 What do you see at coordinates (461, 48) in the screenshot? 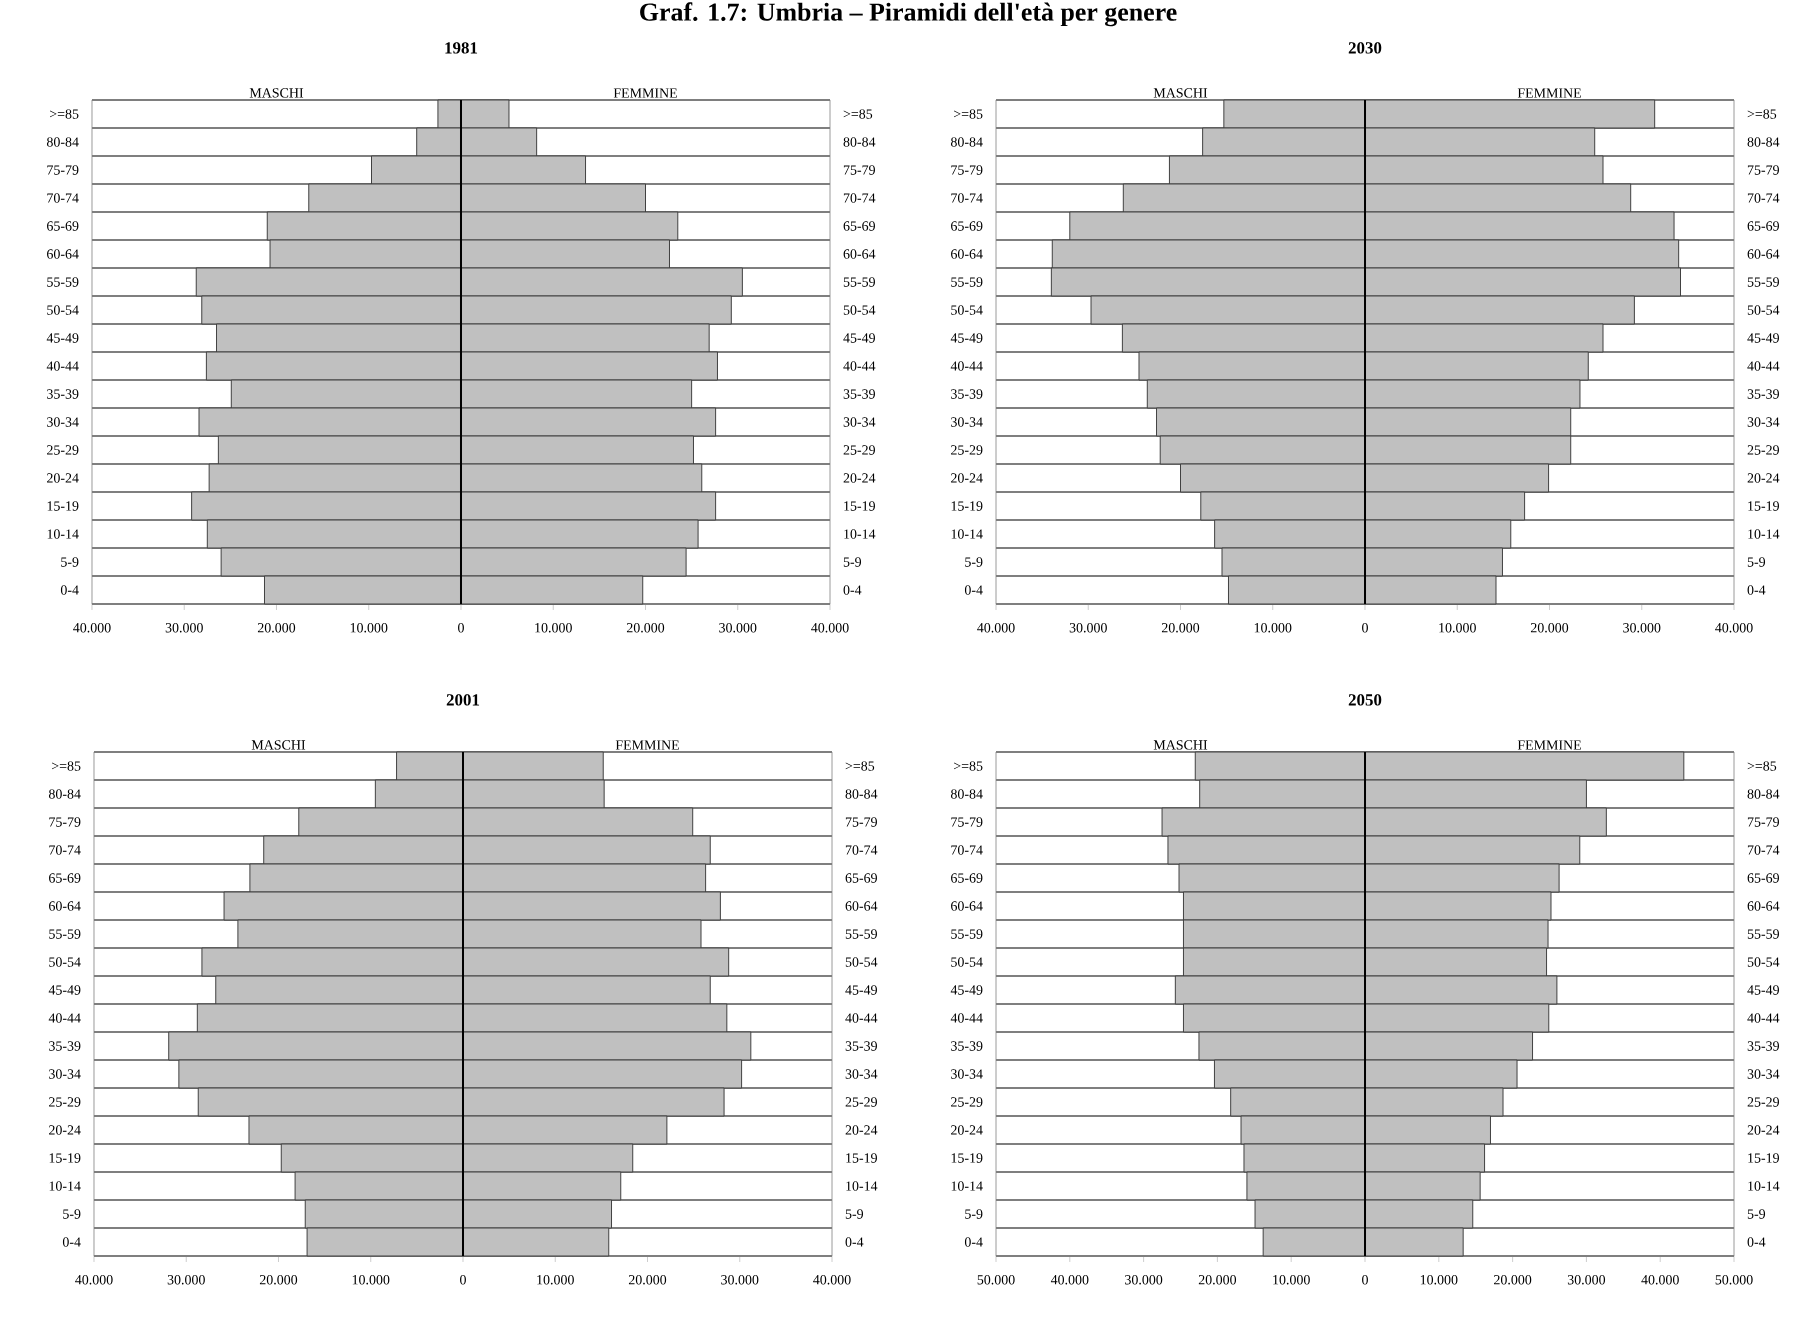
I see `chart-title: 1981` at bounding box center [461, 48].